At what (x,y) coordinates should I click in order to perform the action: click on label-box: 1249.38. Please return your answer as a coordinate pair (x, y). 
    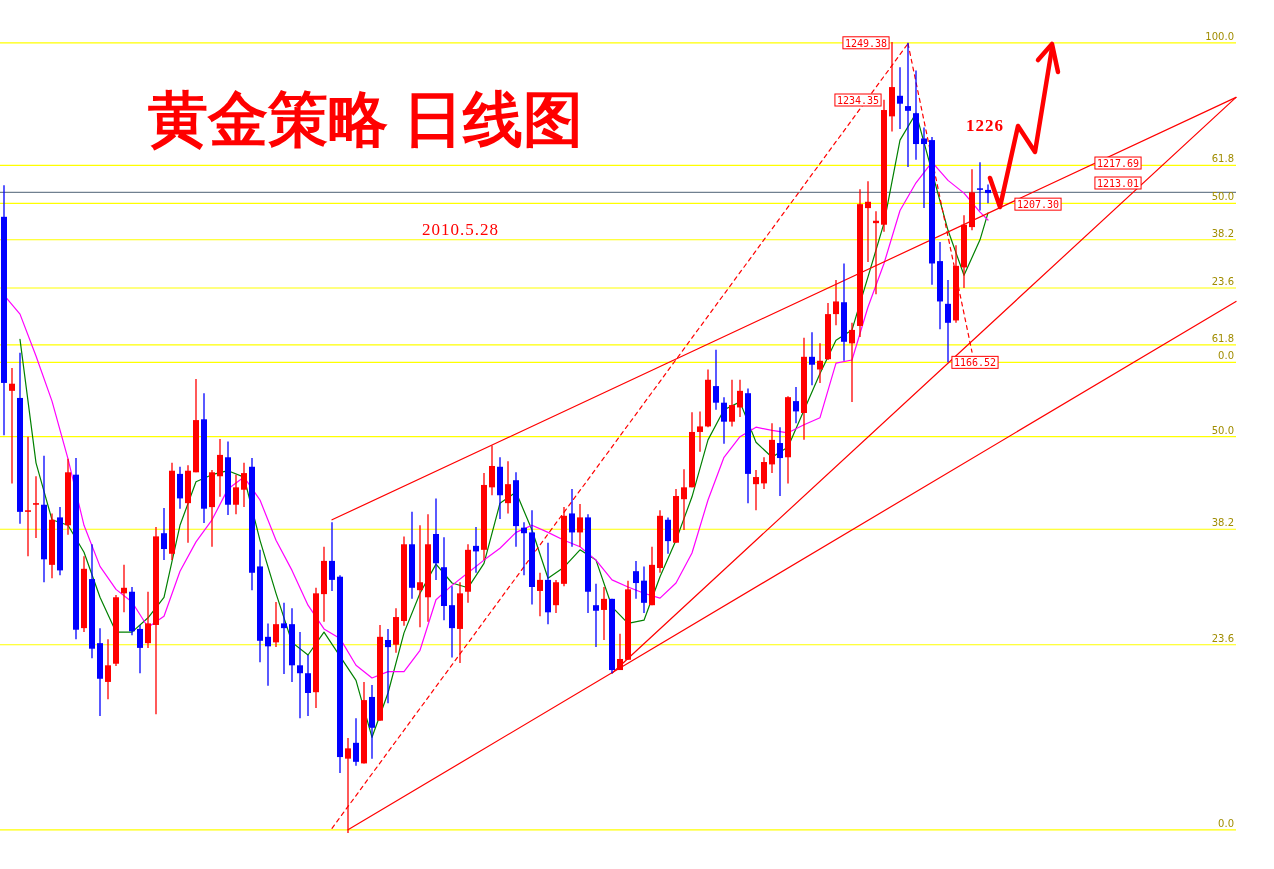
    Looking at the image, I should click on (866, 43).